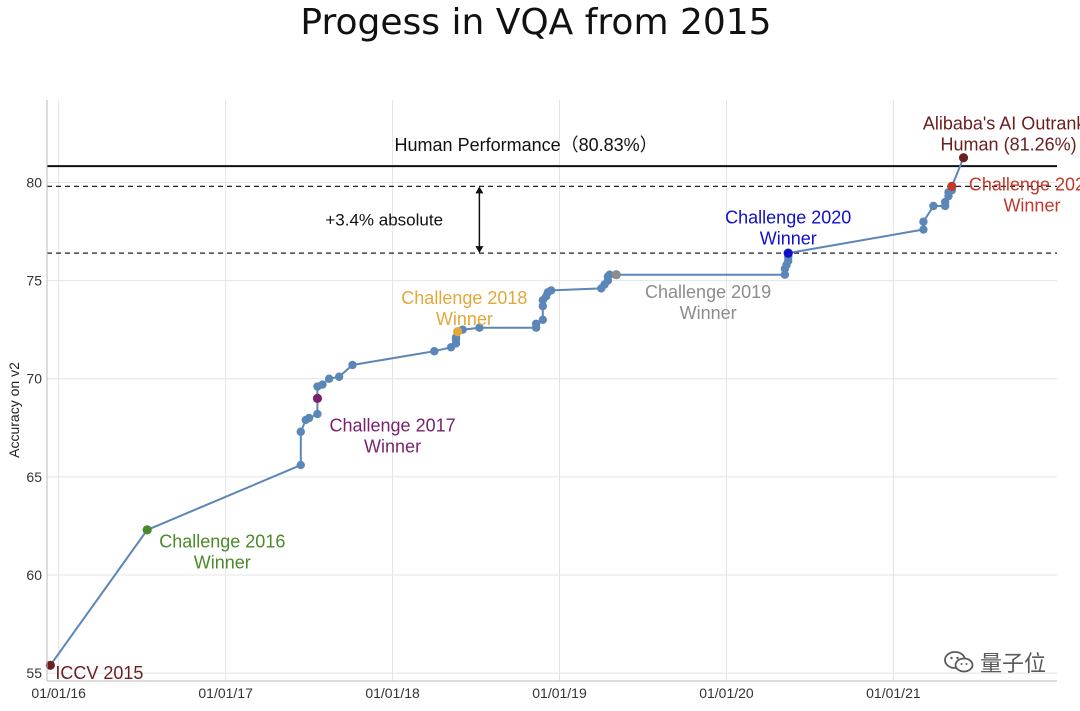  I want to click on annotation-c2018: Challenge 2018 Winner, so click(464, 308).